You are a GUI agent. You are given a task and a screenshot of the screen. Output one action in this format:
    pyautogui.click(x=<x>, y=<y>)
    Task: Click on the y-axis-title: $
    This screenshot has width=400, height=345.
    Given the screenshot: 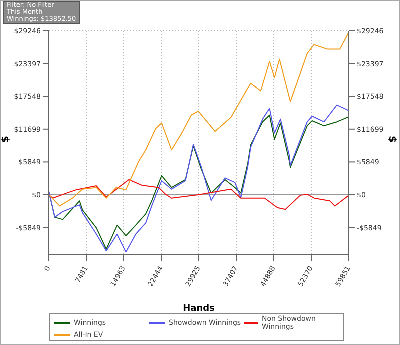 What is the action you would take?
    pyautogui.click(x=6, y=139)
    